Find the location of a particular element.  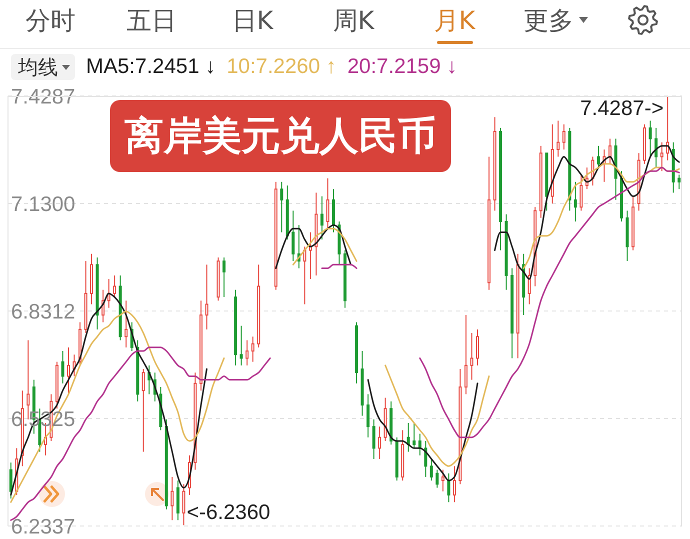

annotation: <-6.2360 is located at coordinates (228, 512).